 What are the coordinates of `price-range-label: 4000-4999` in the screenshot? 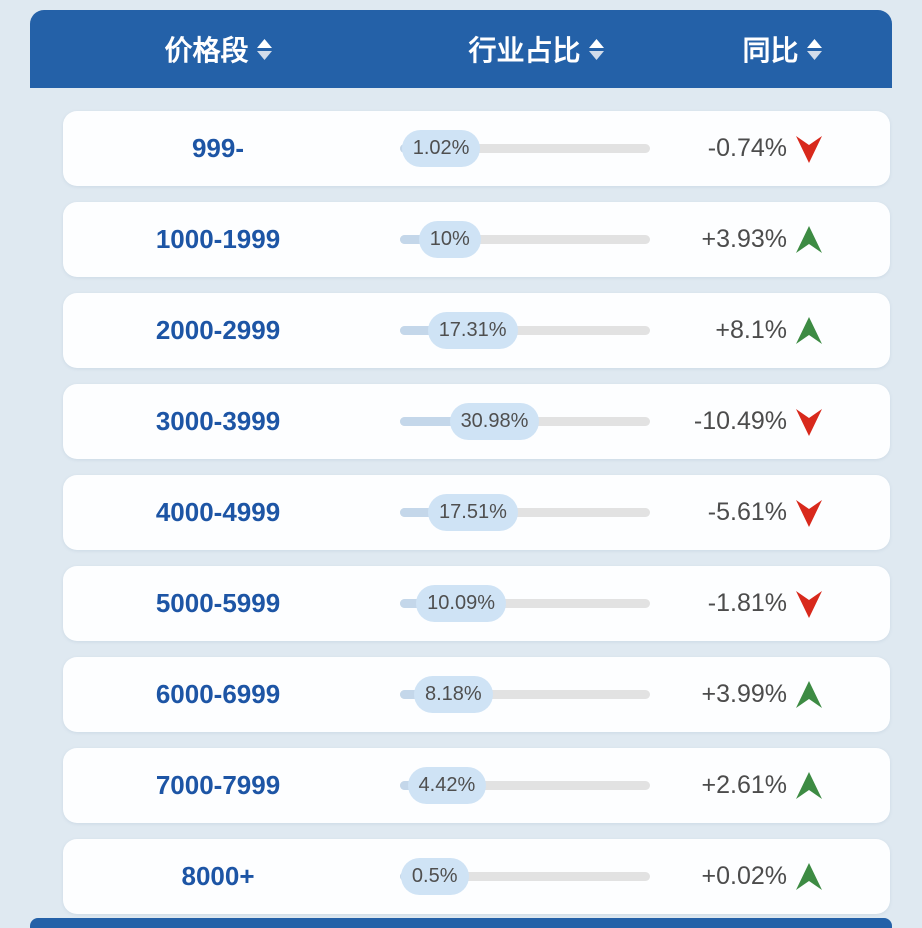 It's located at (218, 512).